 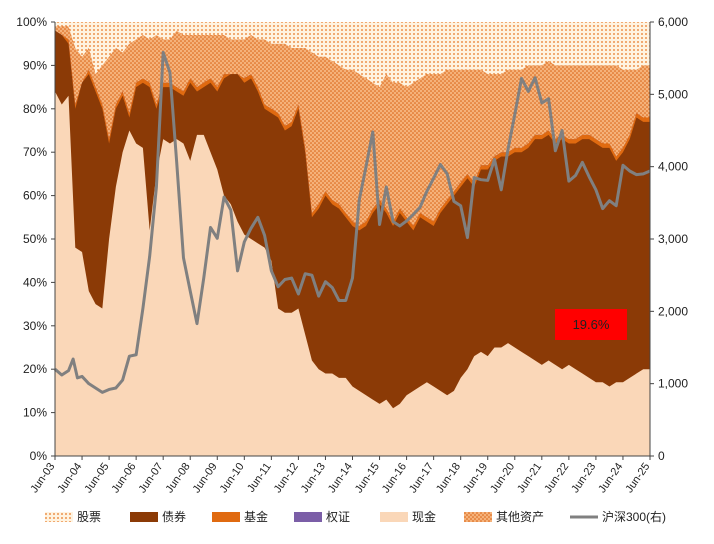 I want to click on legend-item-fund: 基金, so click(x=240, y=516).